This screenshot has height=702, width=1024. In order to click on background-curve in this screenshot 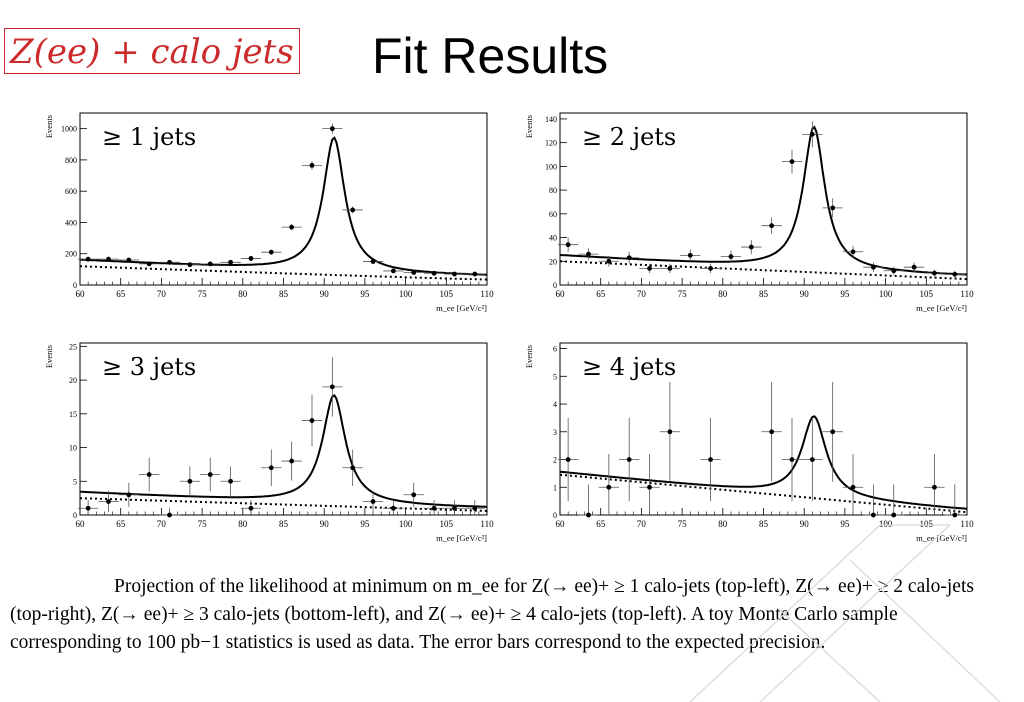, I will do `click(763, 493)`.